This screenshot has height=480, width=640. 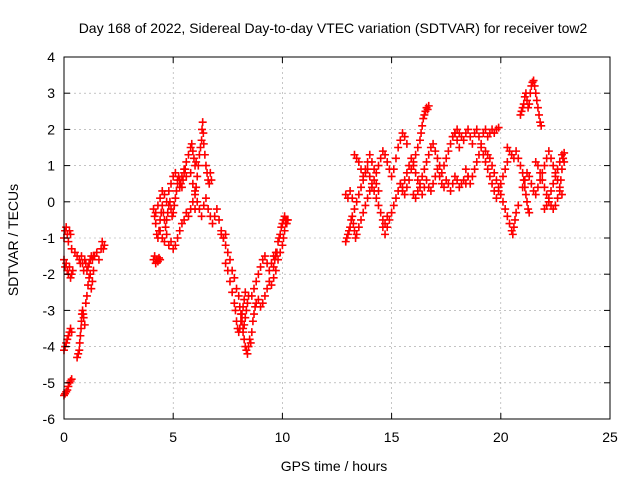 What do you see at coordinates (334, 466) in the screenshot?
I see `x-axis-label: GPS time / hours` at bounding box center [334, 466].